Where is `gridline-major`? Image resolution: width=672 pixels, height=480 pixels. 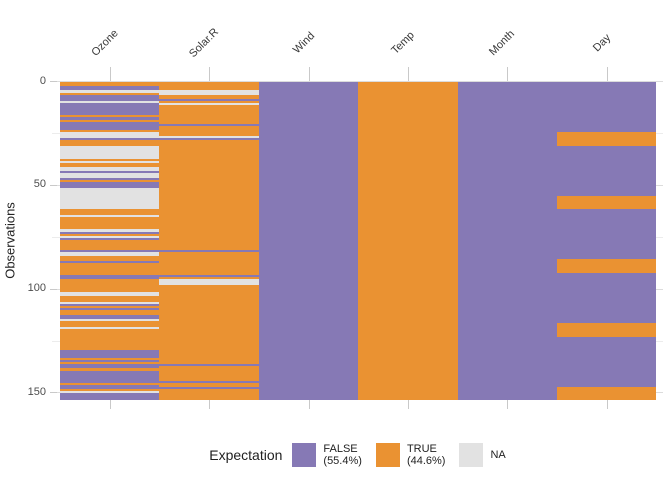
gridline-major is located at coordinates (357, 82).